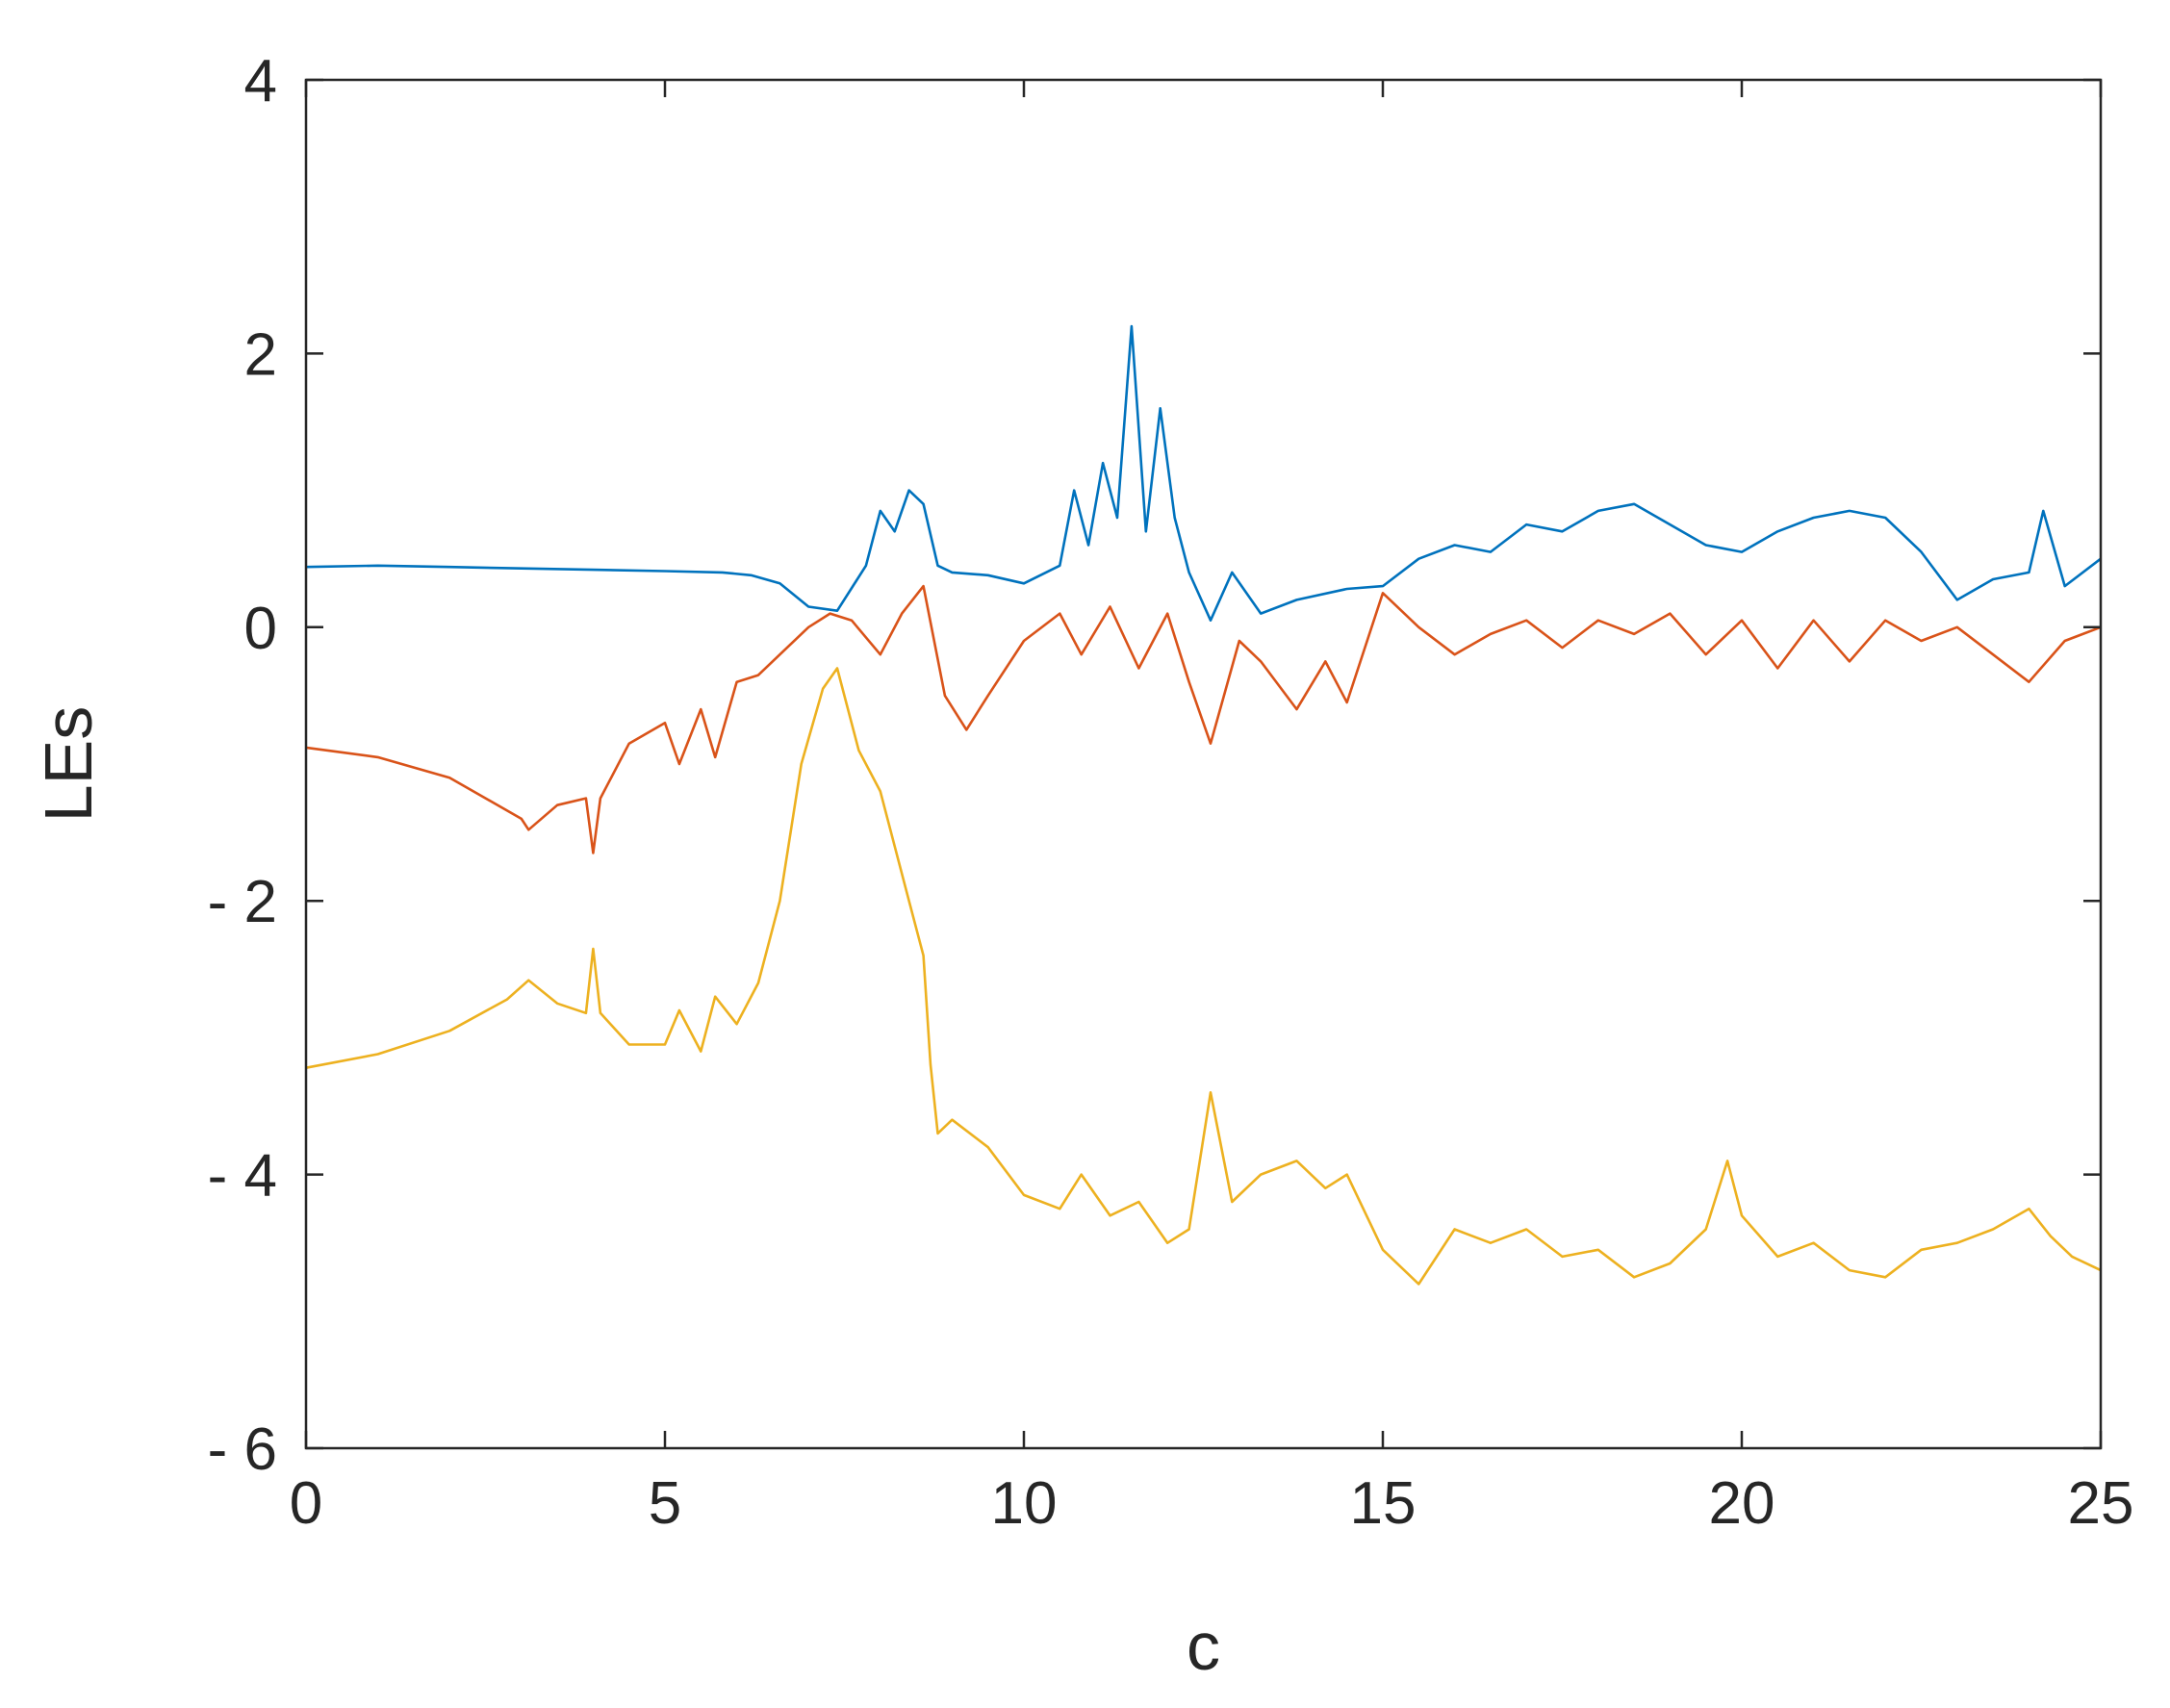 The image size is (2170, 1708). What do you see at coordinates (260, 81) in the screenshot?
I see `y-tick-label: 4` at bounding box center [260, 81].